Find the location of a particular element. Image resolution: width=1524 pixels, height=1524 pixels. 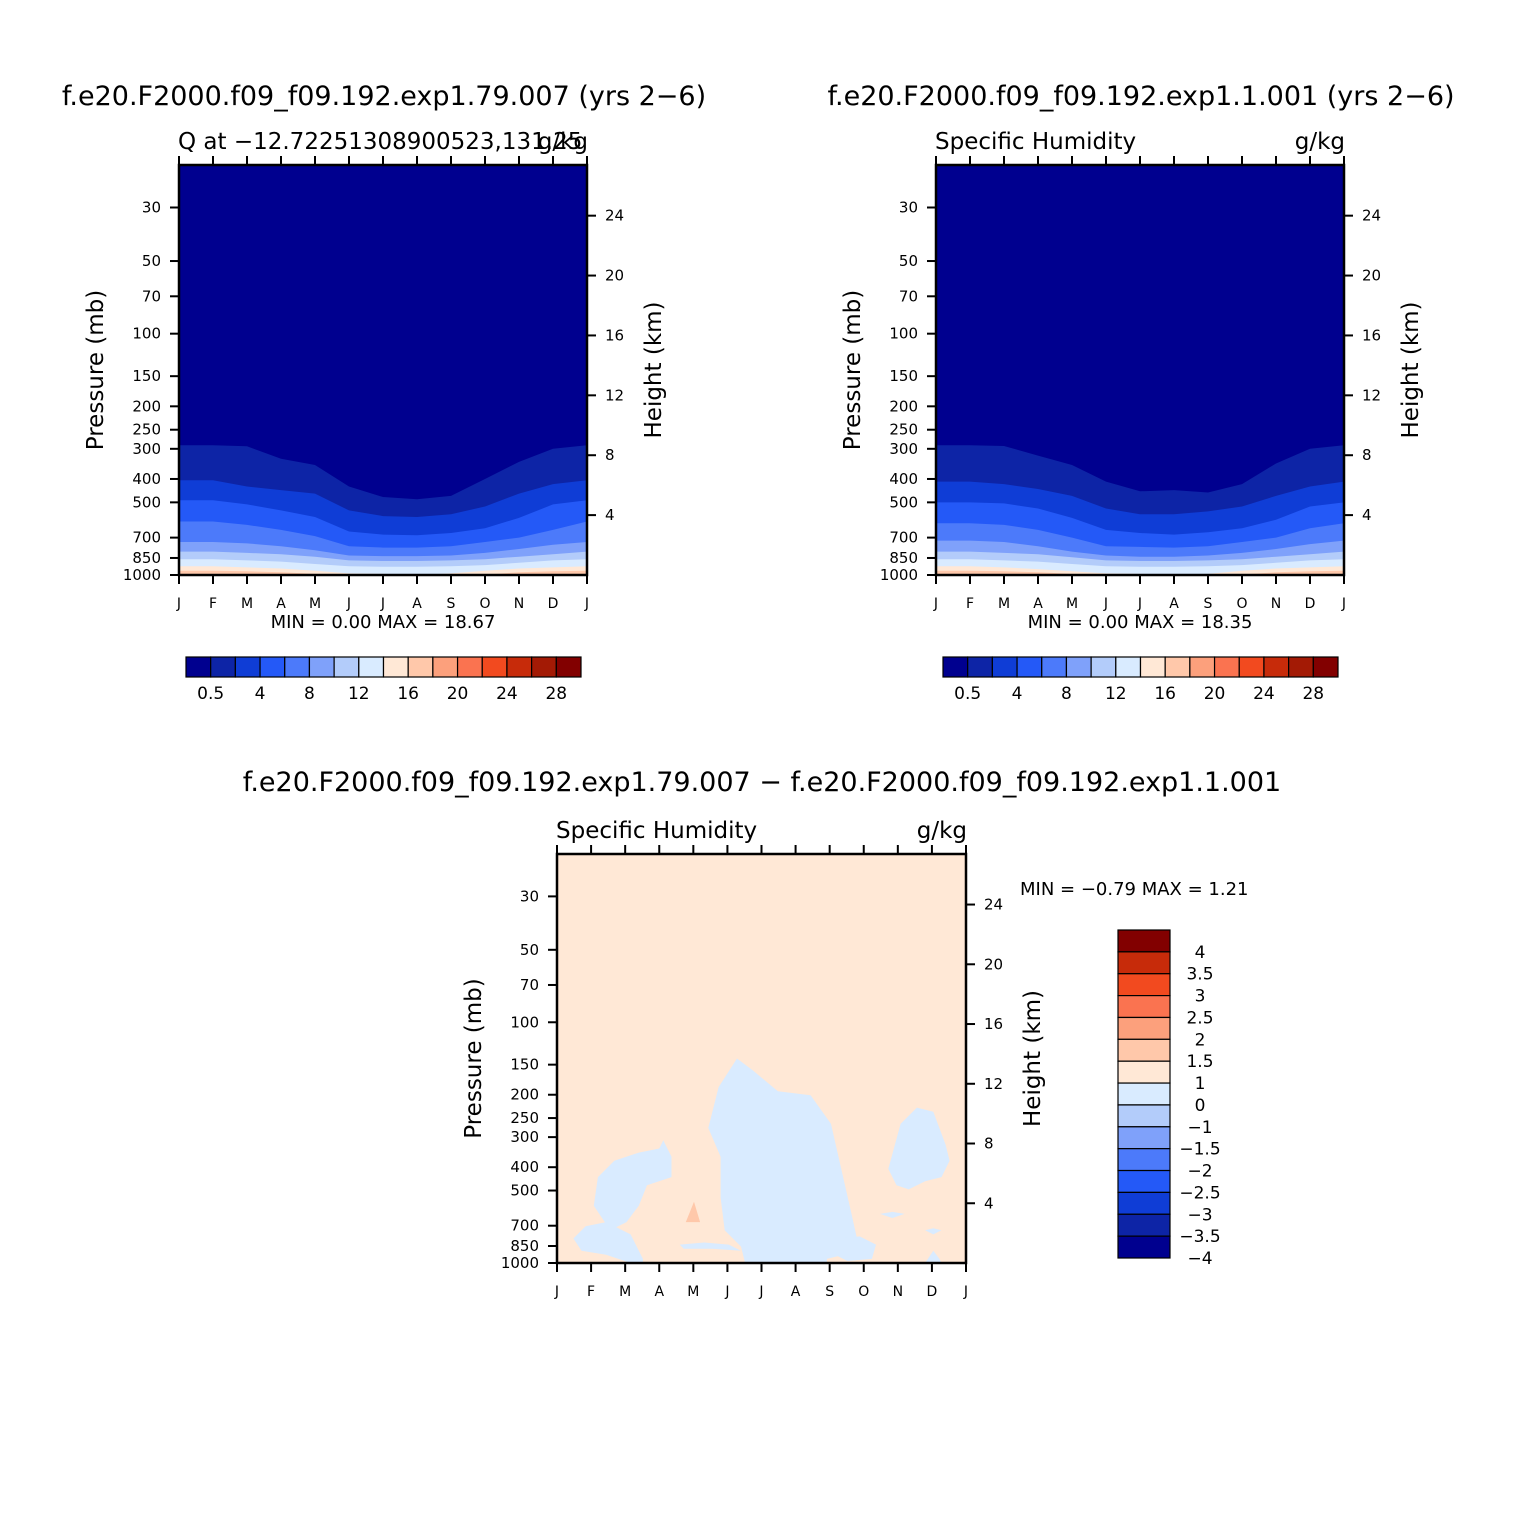

colorbar-label: 28 is located at coordinates (1313, 694).